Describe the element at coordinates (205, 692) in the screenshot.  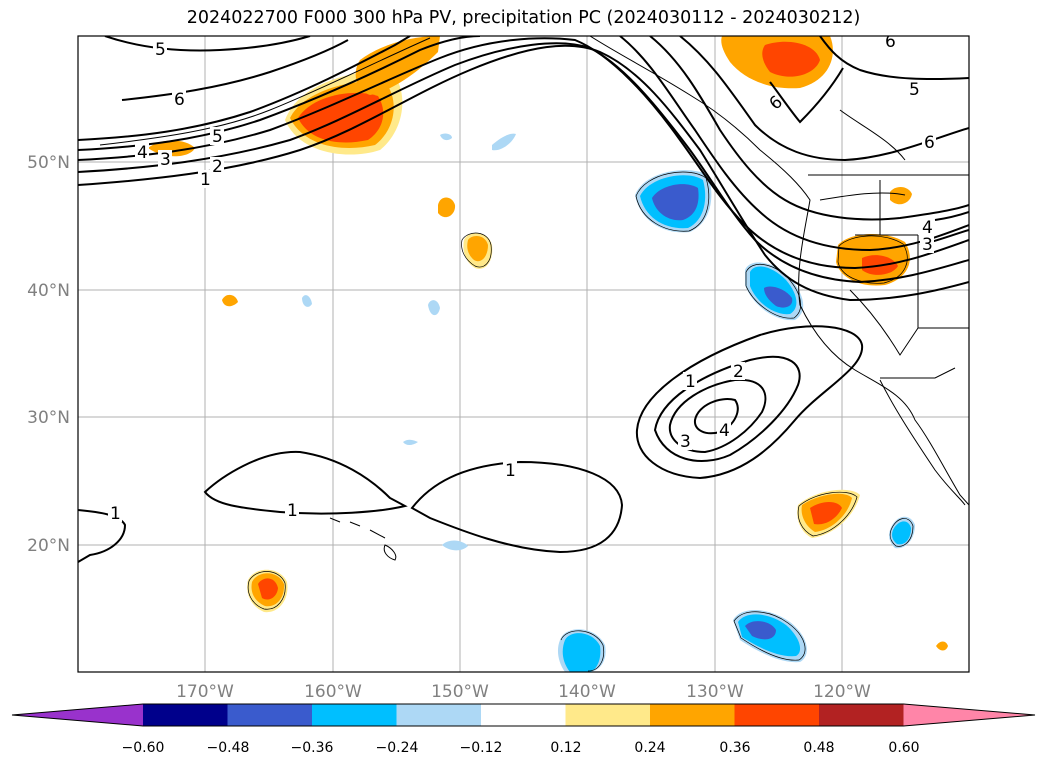
I see `lon-label: 170°W` at that location.